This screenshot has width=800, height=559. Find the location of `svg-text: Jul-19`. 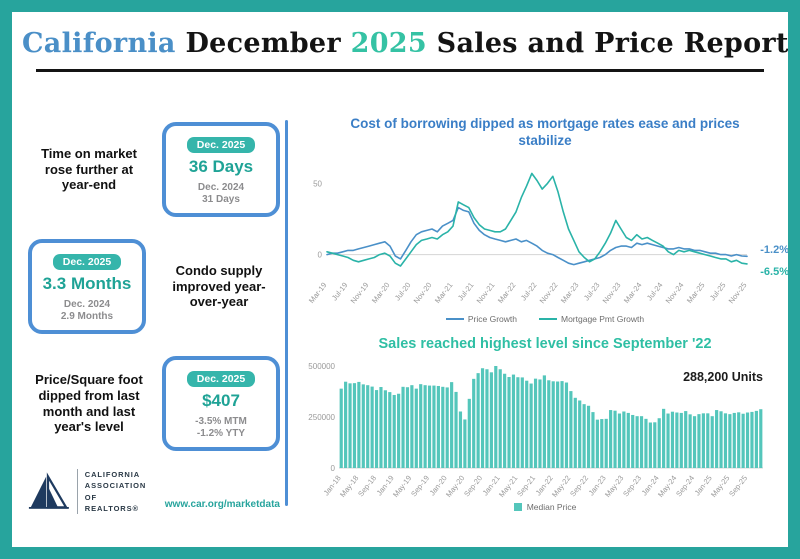

svg-text: Jul-19 is located at coordinates (340, 291).